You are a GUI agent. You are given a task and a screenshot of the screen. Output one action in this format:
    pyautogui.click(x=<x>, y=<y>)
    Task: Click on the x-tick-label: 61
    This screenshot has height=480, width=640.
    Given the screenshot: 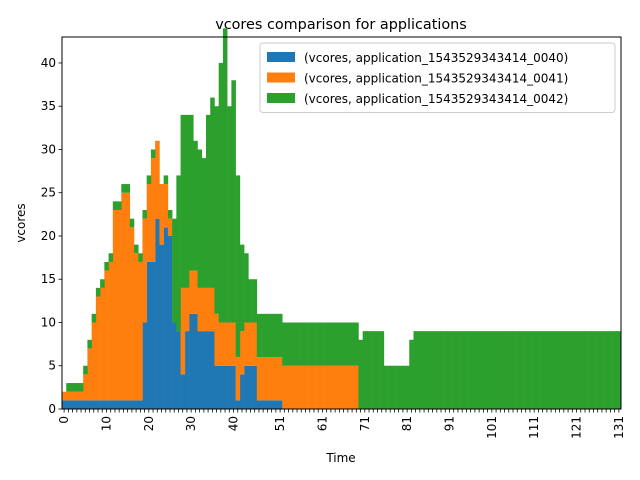 What is the action you would take?
    pyautogui.click(x=322, y=423)
    